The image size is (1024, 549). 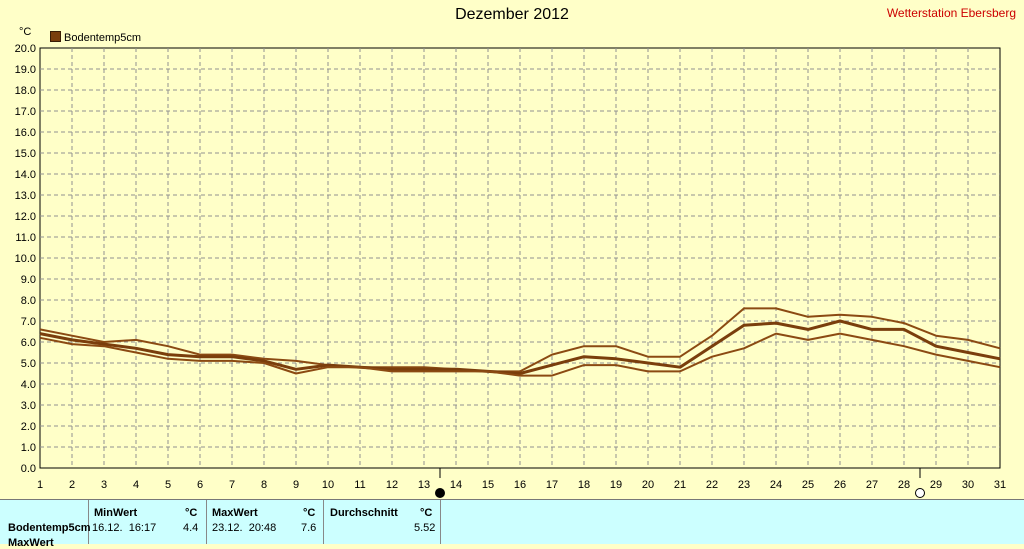 I want to click on x-tick-label: 17, so click(x=552, y=485).